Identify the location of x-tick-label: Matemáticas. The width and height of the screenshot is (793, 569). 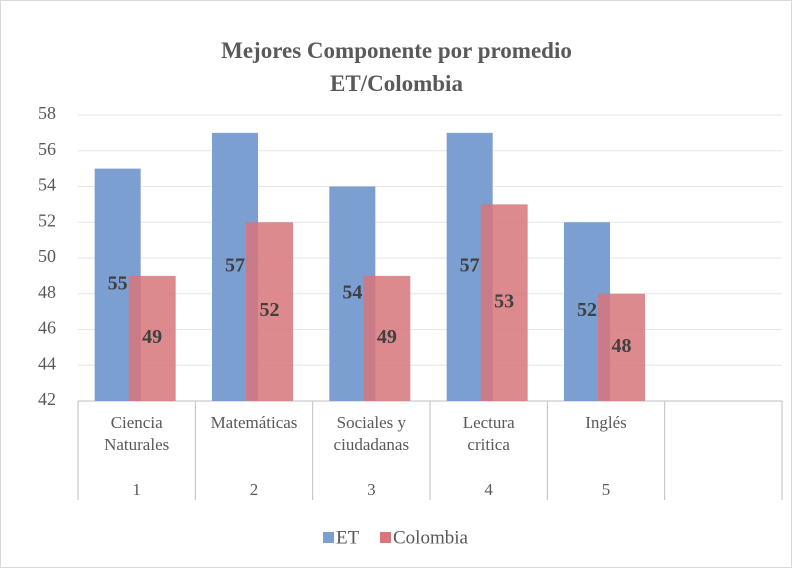
(254, 422).